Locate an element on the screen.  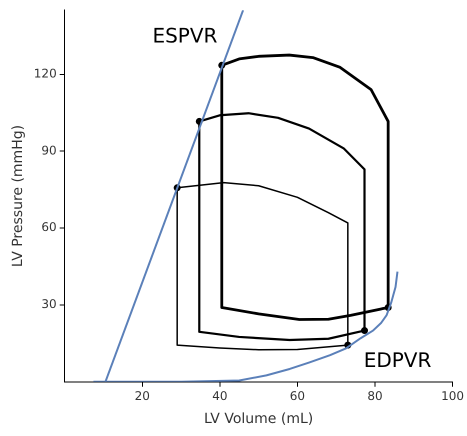
annotation: EDPVR is located at coordinates (398, 360).